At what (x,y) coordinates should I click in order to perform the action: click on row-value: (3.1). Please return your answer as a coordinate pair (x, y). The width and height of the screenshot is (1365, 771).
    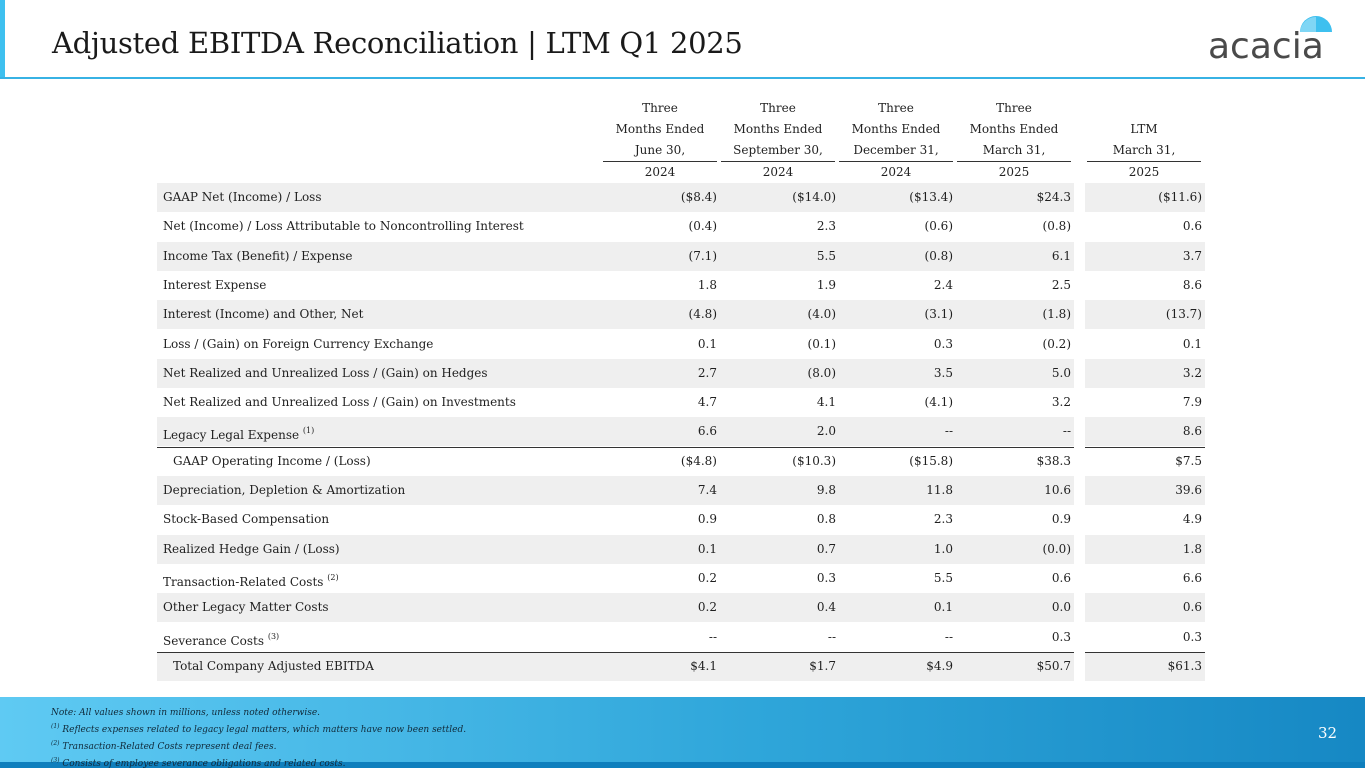
    Looking at the image, I should click on (938, 314).